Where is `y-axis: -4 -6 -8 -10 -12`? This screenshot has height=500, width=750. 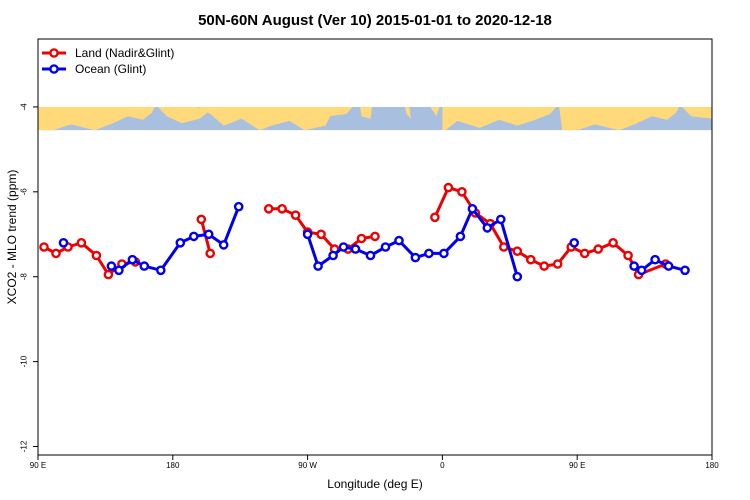
y-axis: -4 -6 -8 -10 -12 is located at coordinates (29, 277).